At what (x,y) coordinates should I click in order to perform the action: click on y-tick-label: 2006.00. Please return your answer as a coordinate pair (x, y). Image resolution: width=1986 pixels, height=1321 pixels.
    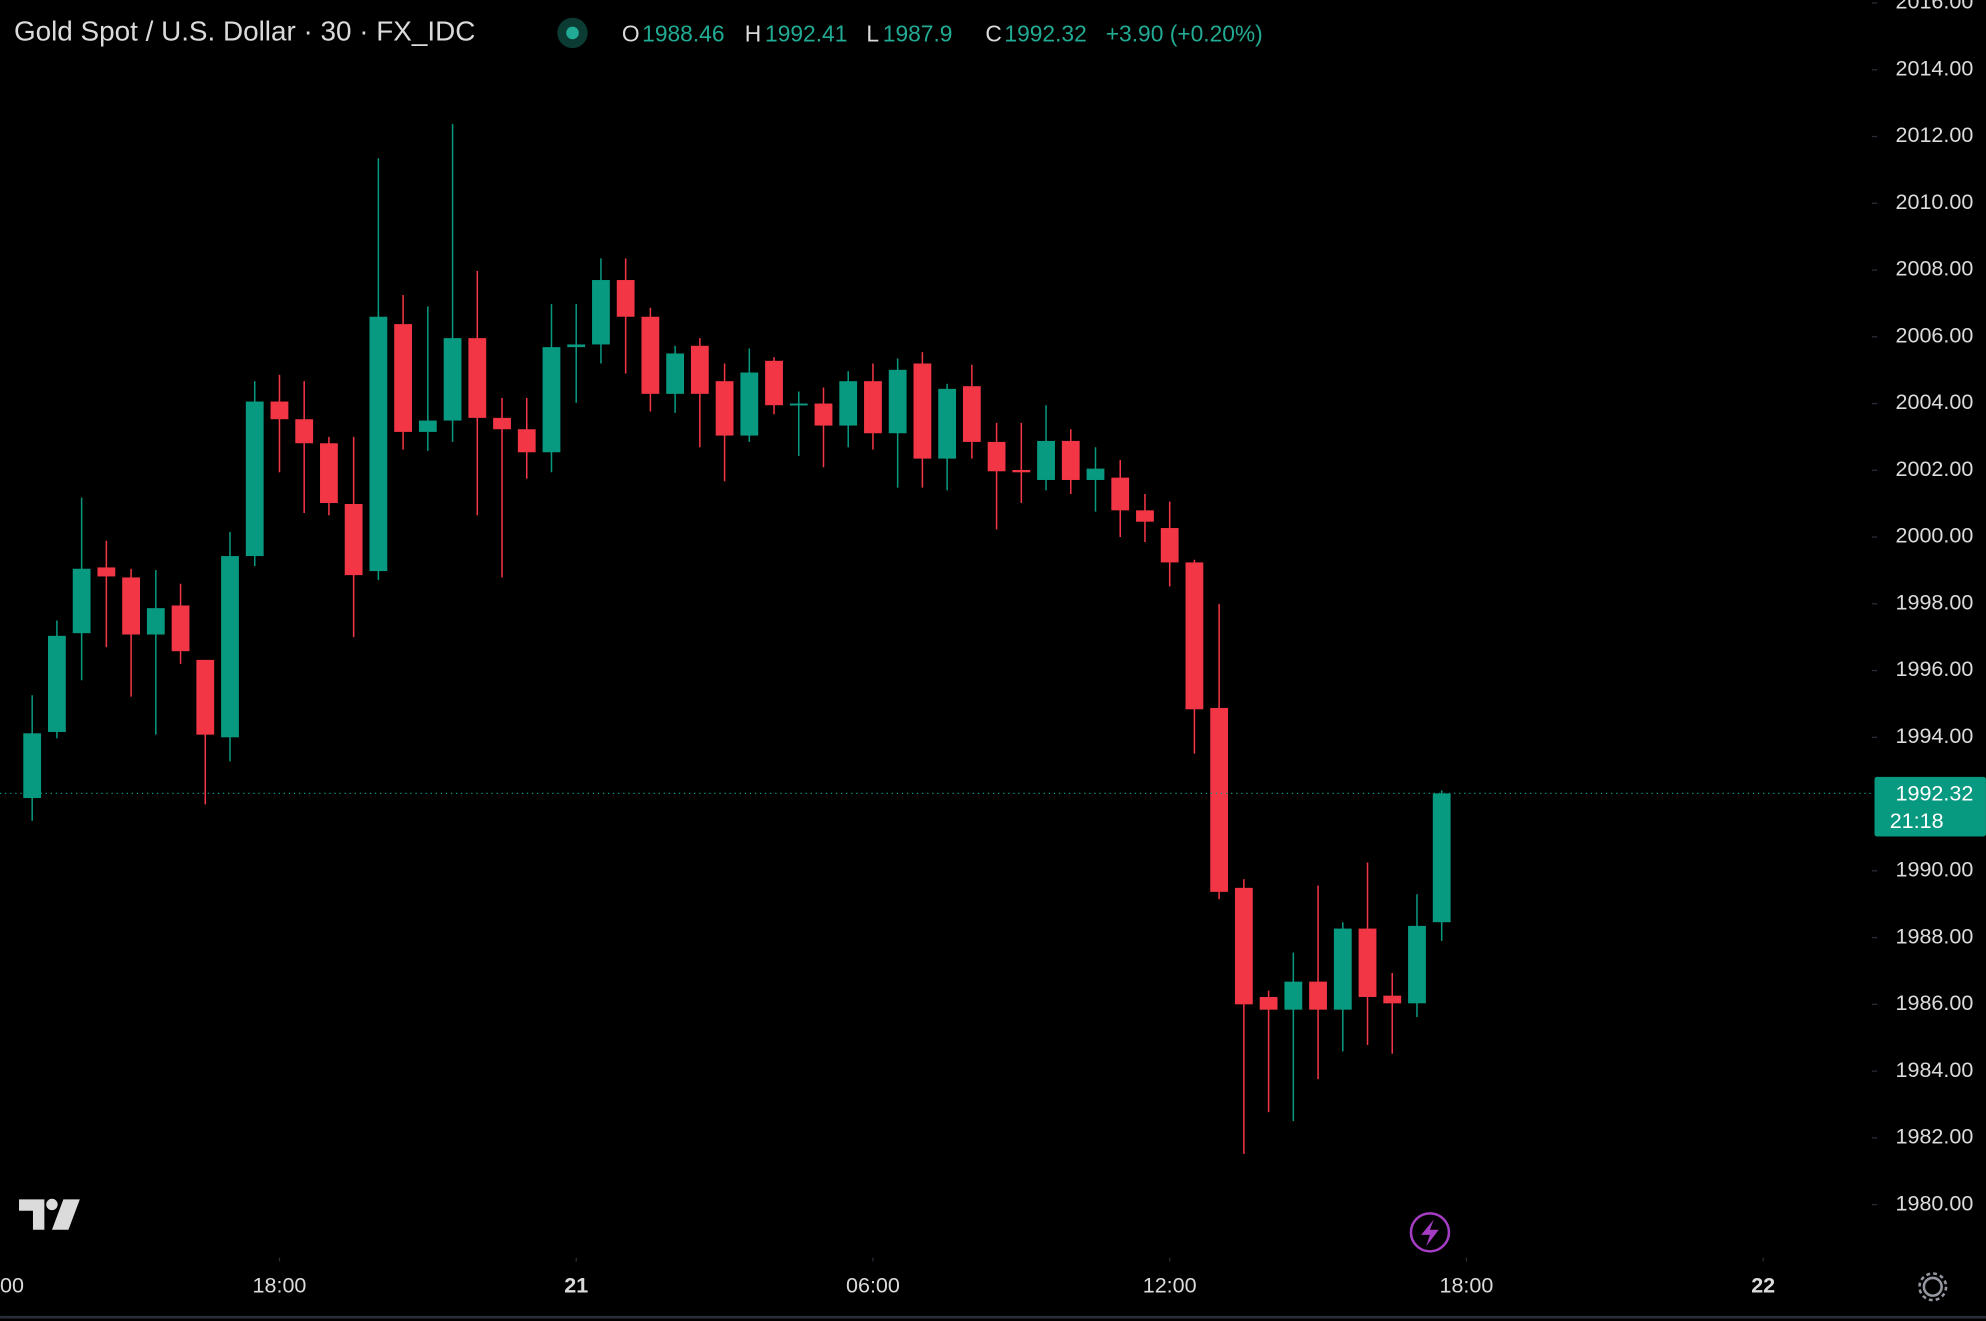
    Looking at the image, I should click on (1935, 335).